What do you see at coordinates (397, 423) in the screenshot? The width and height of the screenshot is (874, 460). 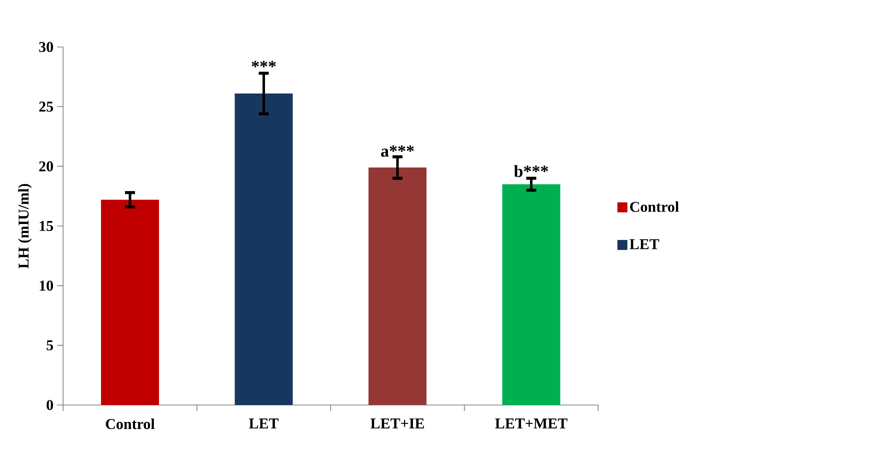 I see `x-tick-label: LET+IE` at bounding box center [397, 423].